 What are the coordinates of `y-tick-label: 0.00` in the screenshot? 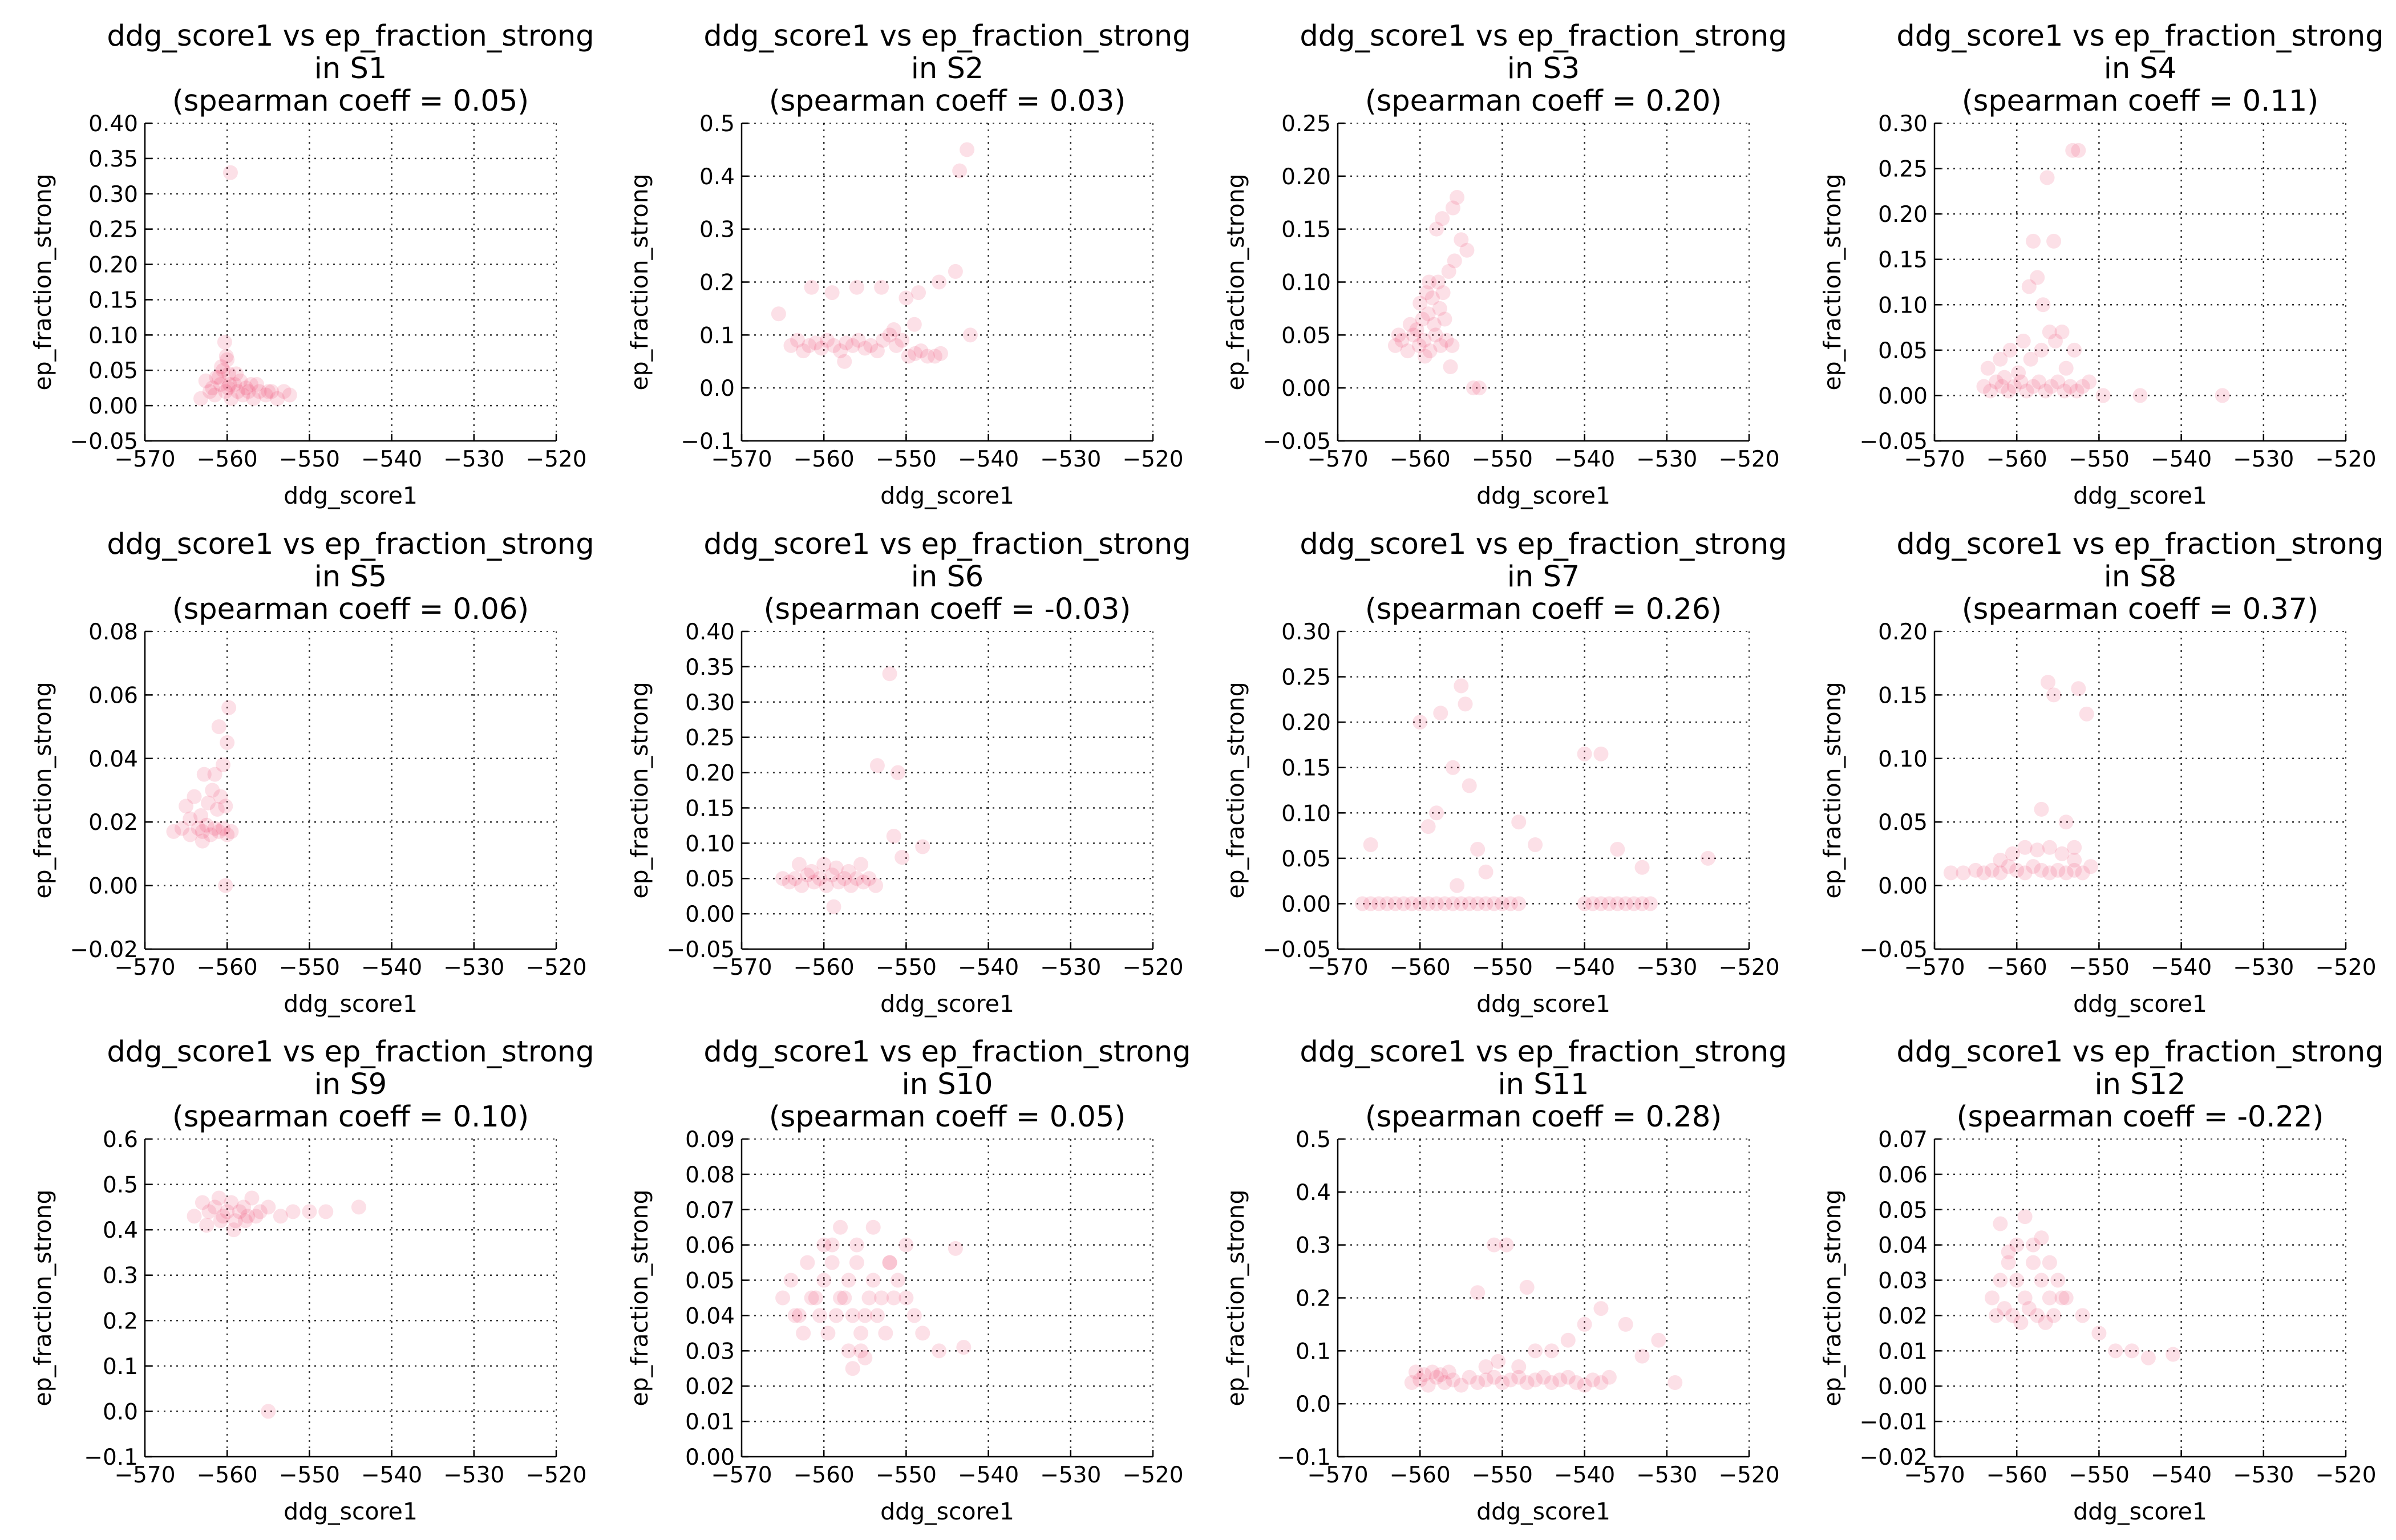 It's located at (1903, 1387).